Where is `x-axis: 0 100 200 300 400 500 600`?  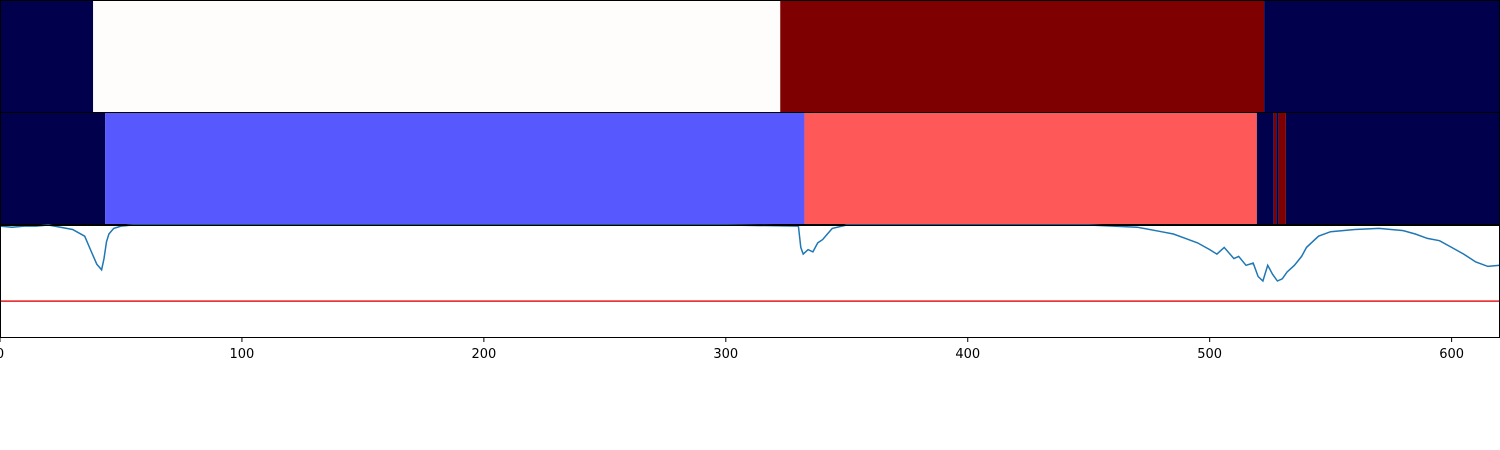
x-axis: 0 100 200 300 400 500 600 is located at coordinates (732, 349).